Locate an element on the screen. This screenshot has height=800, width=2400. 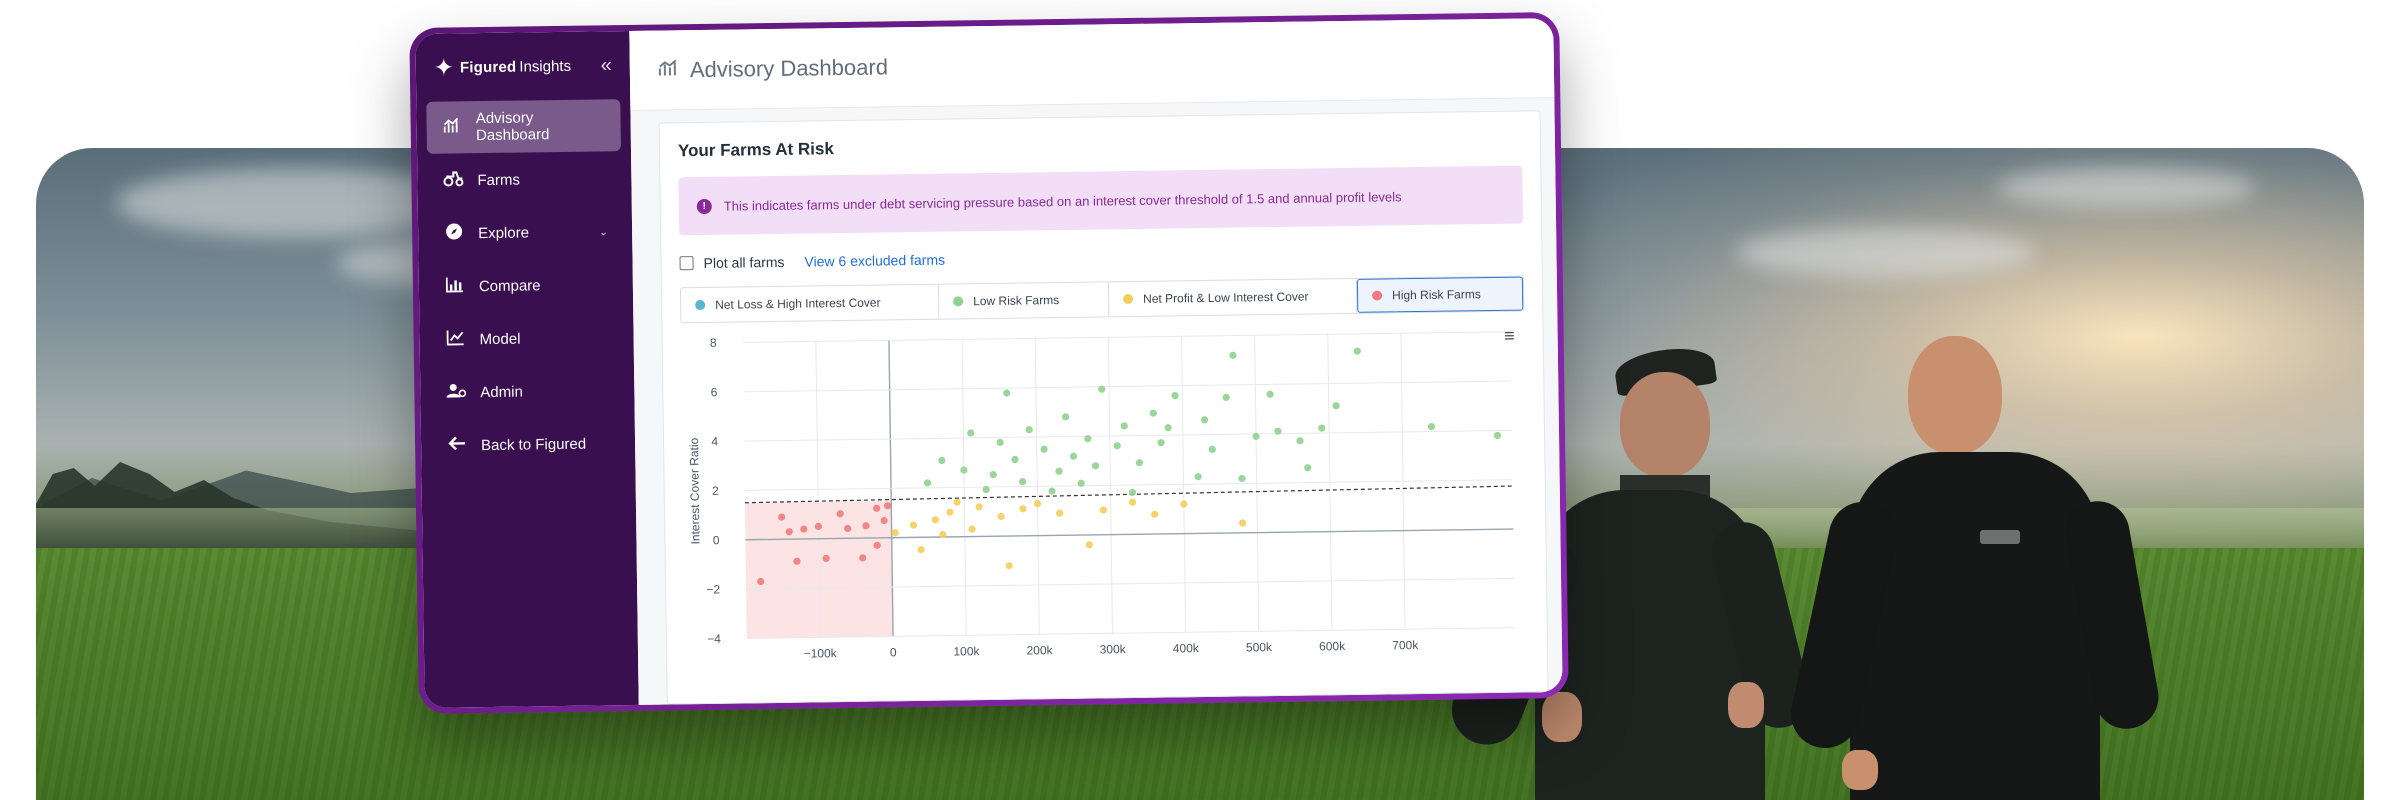
bar-chart-icon is located at coordinates (455, 286).